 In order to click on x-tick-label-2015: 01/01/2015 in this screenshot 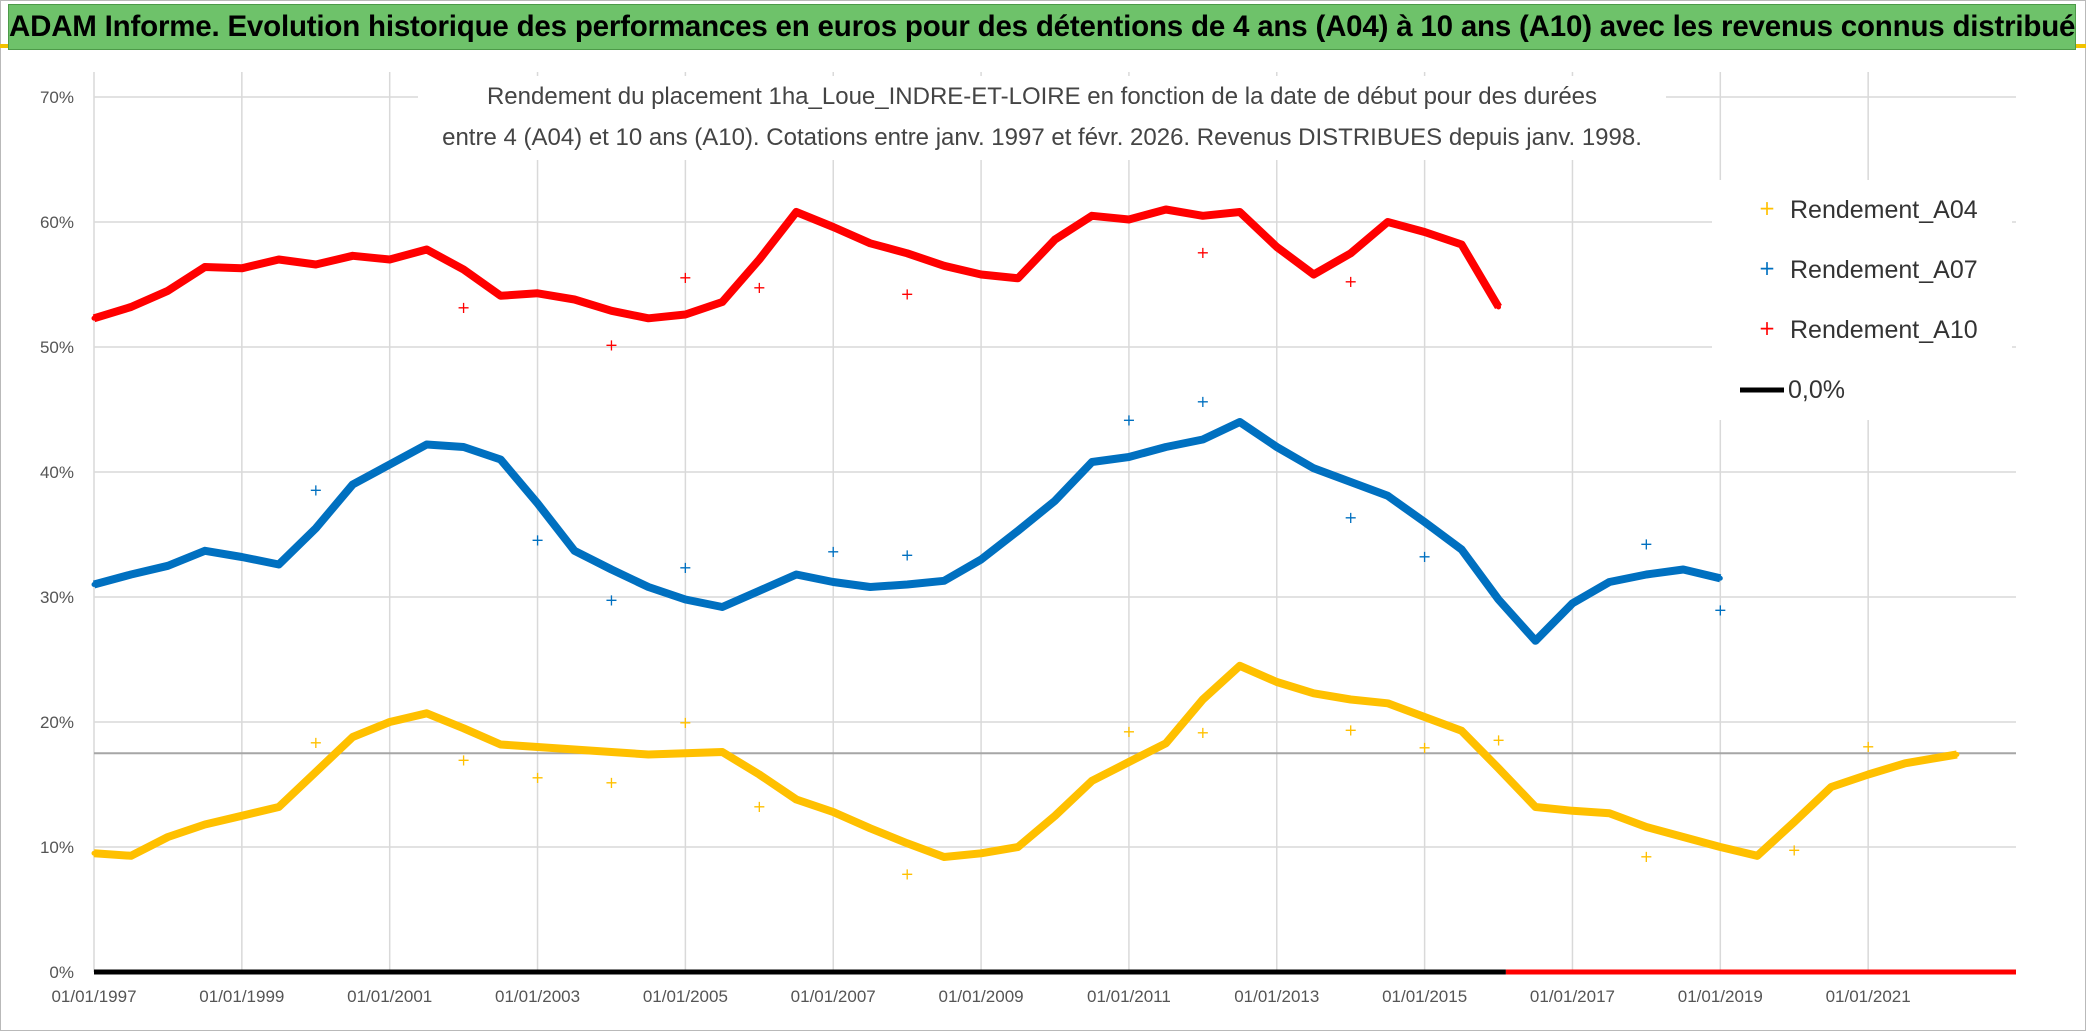, I will do `click(1424, 996)`.